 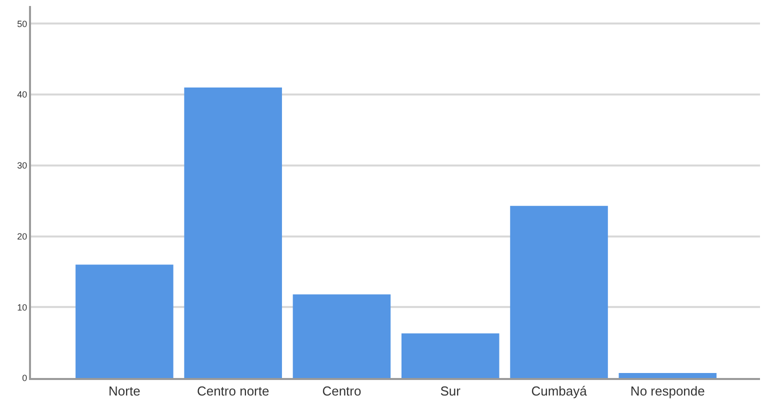 I want to click on x-tick-label: Centro, so click(x=342, y=391).